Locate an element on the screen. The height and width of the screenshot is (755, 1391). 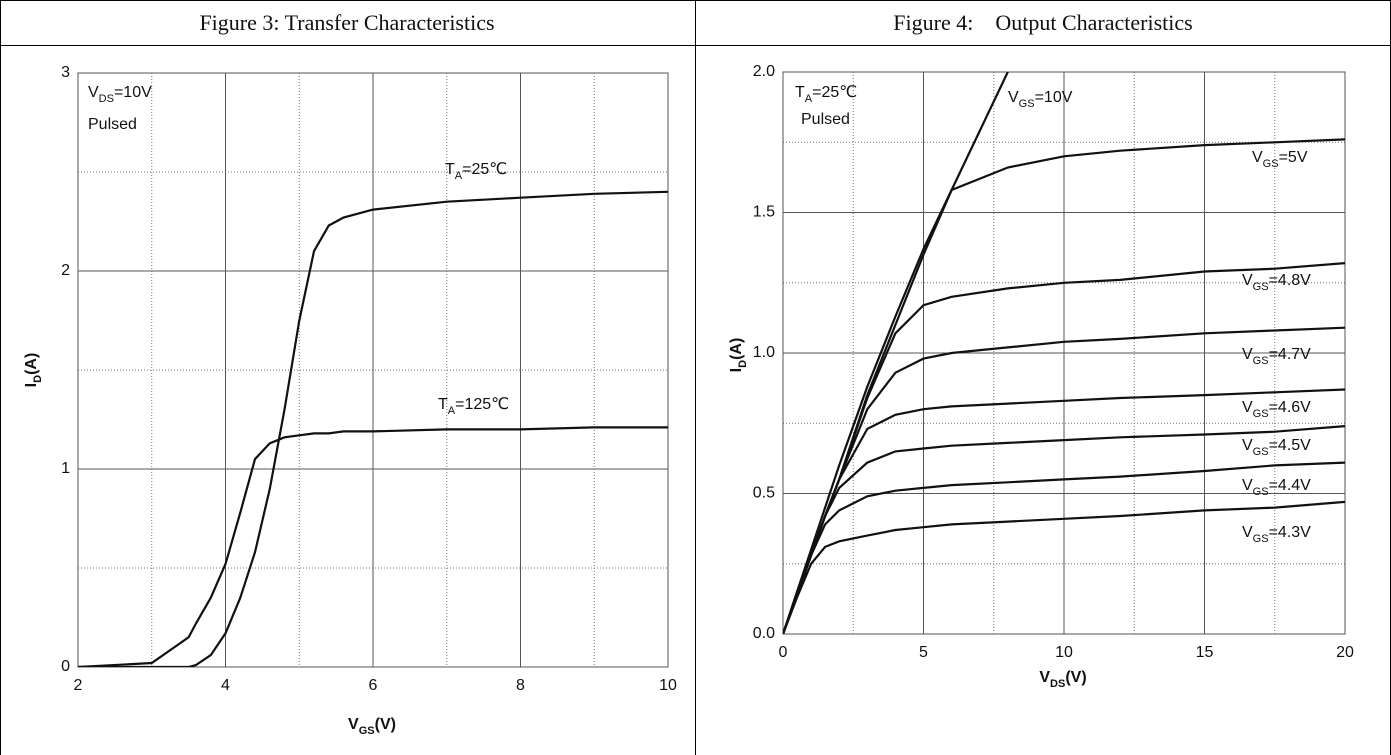
y-tick-label: 1 is located at coordinates (65, 468).